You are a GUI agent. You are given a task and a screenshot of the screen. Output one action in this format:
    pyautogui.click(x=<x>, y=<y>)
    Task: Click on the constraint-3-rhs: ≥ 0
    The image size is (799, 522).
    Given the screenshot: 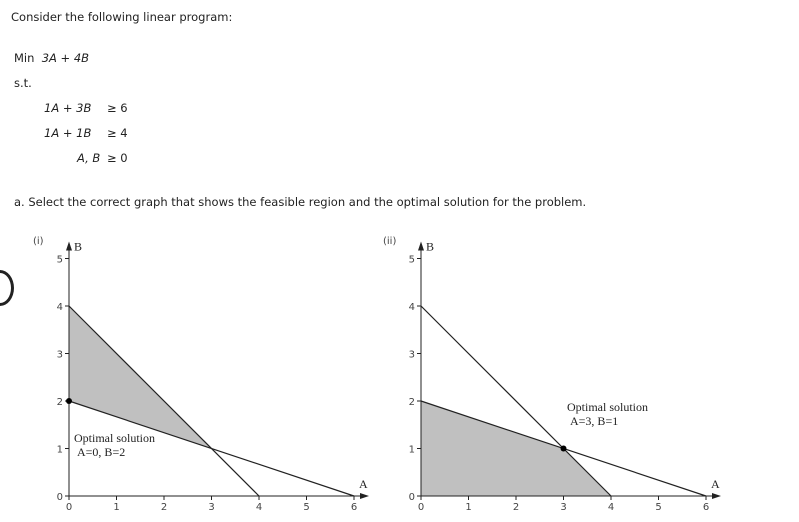 What is the action you would take?
    pyautogui.click(x=117, y=158)
    